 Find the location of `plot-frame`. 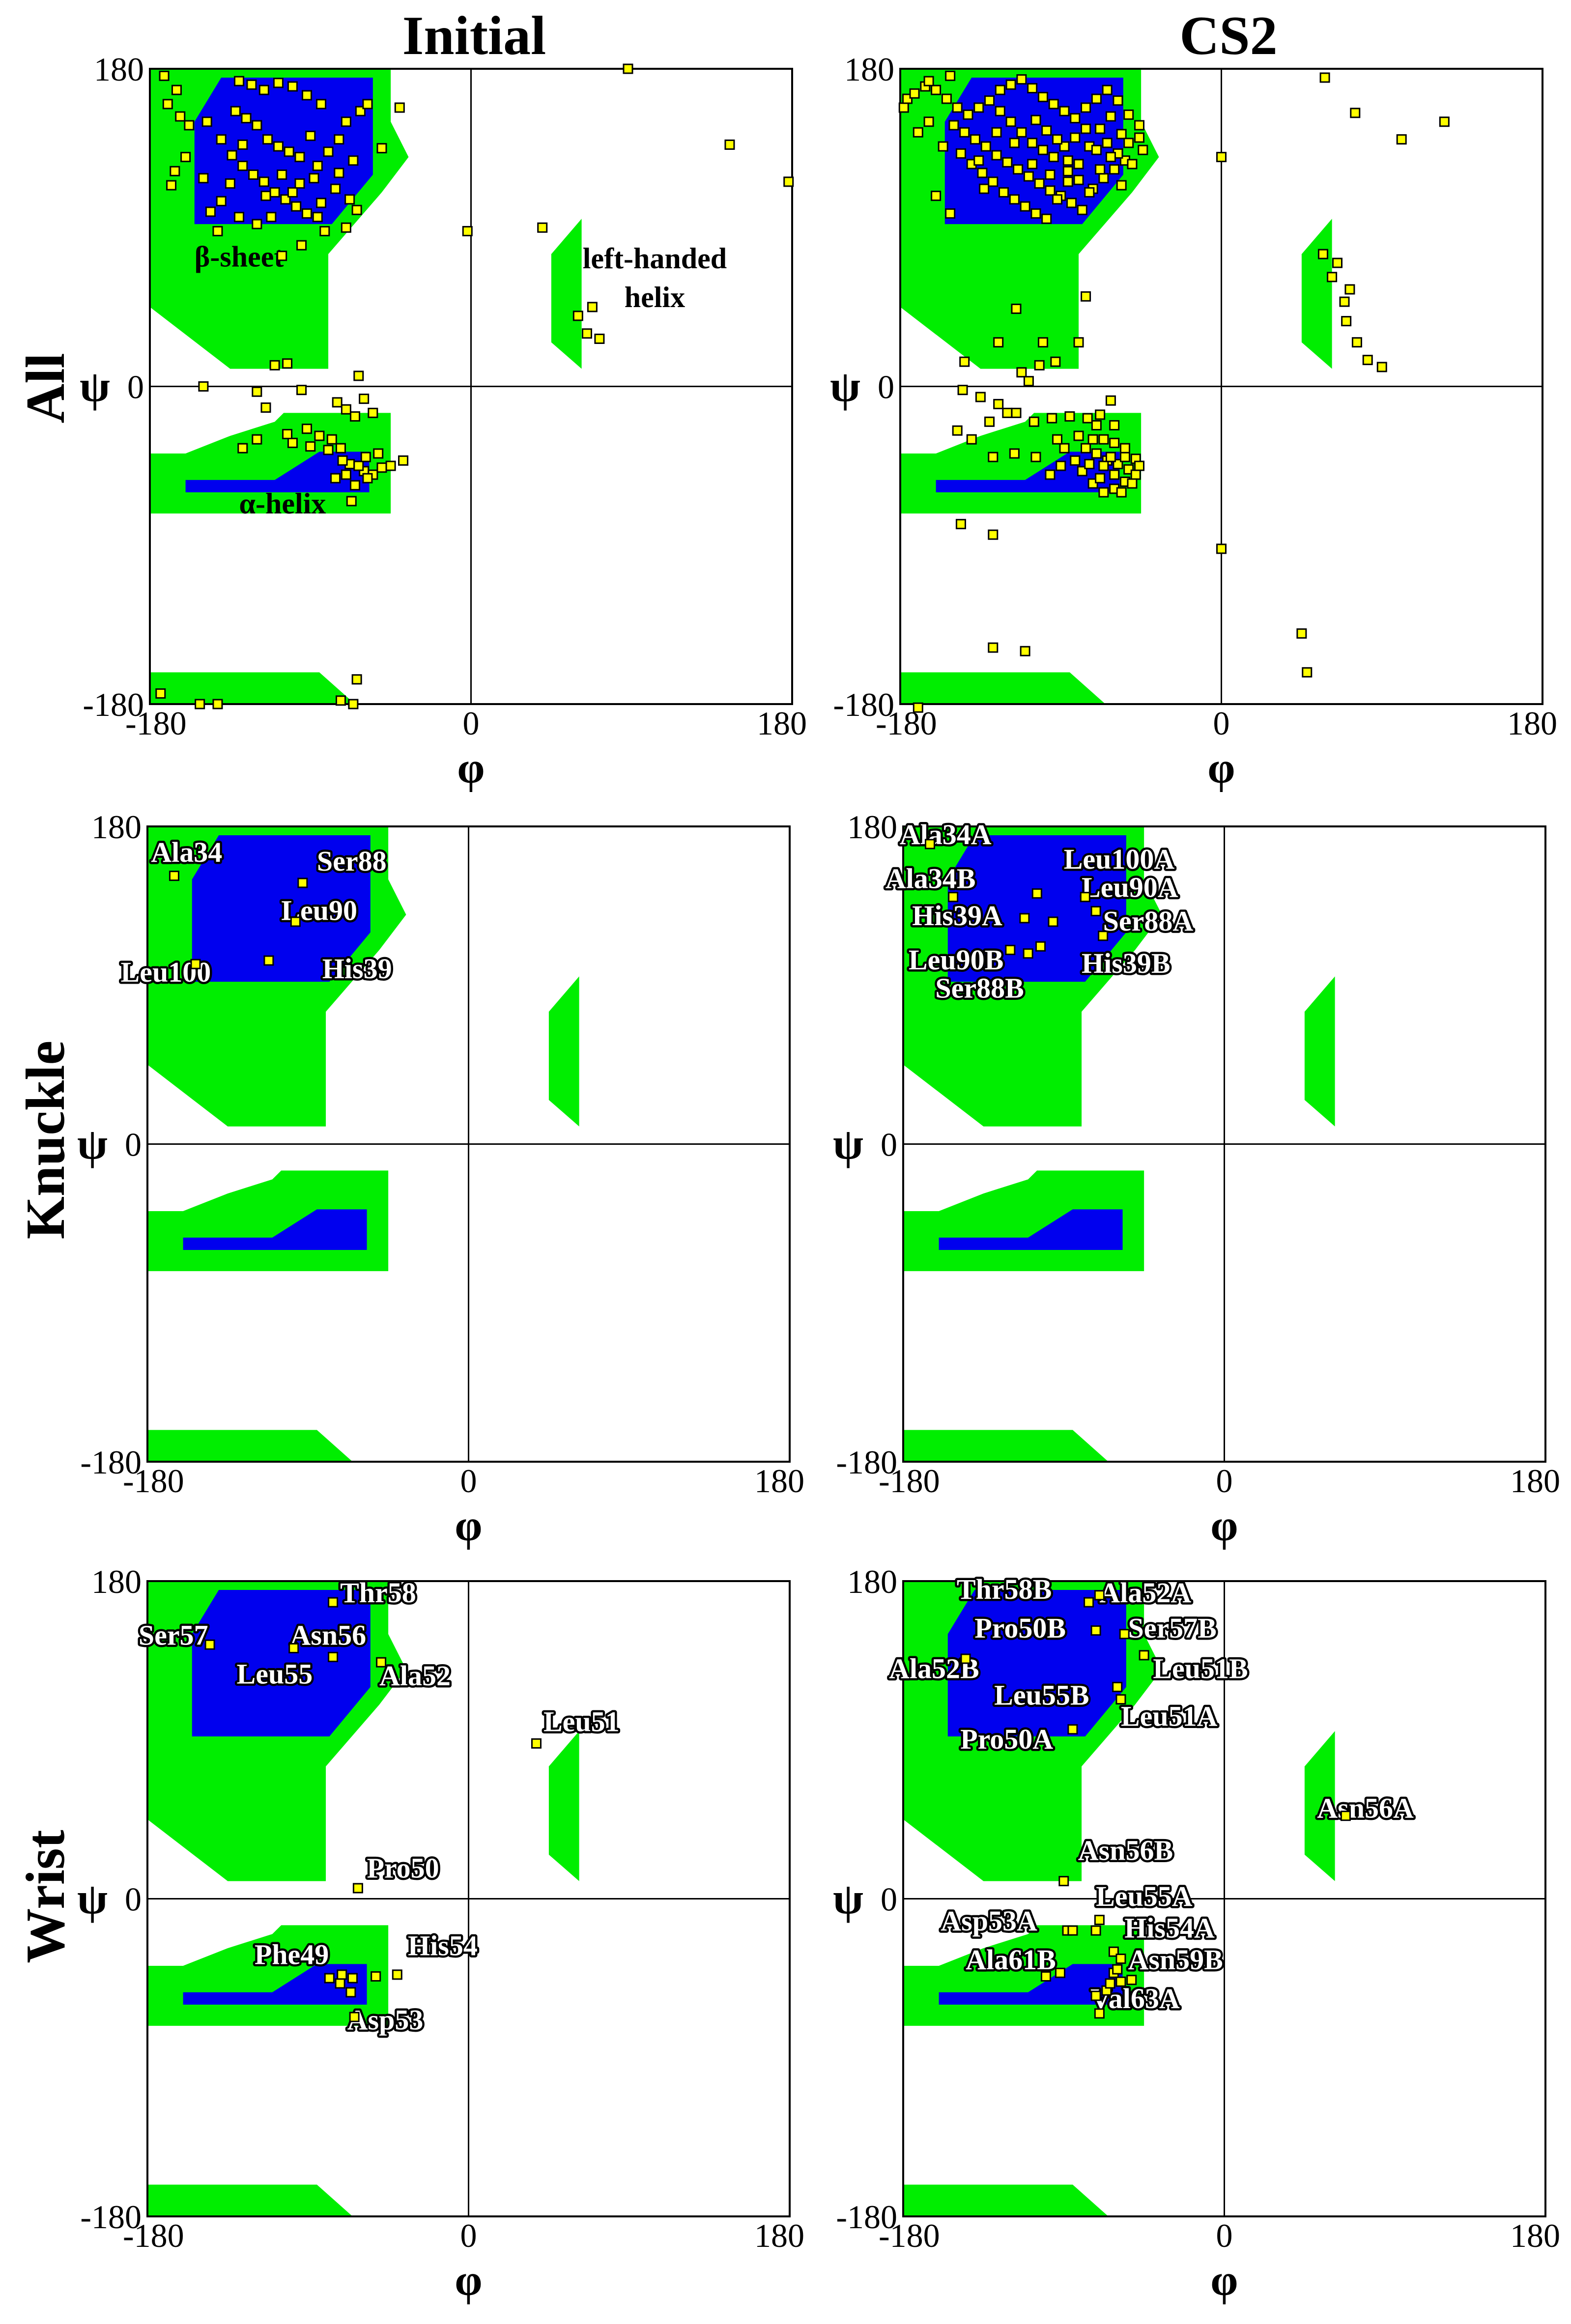

plot-frame is located at coordinates (1224, 1144).